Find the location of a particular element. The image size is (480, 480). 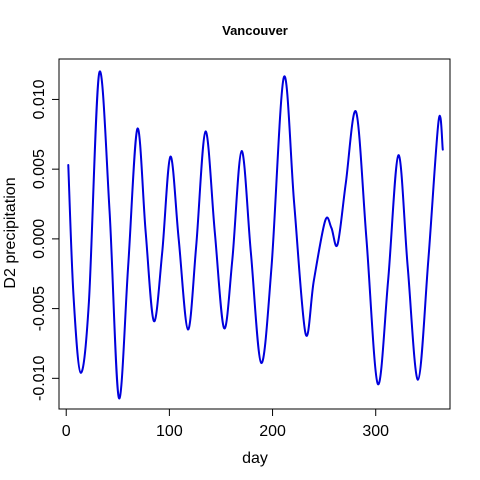

y-tick-label: -0.005 is located at coordinates (39, 308).